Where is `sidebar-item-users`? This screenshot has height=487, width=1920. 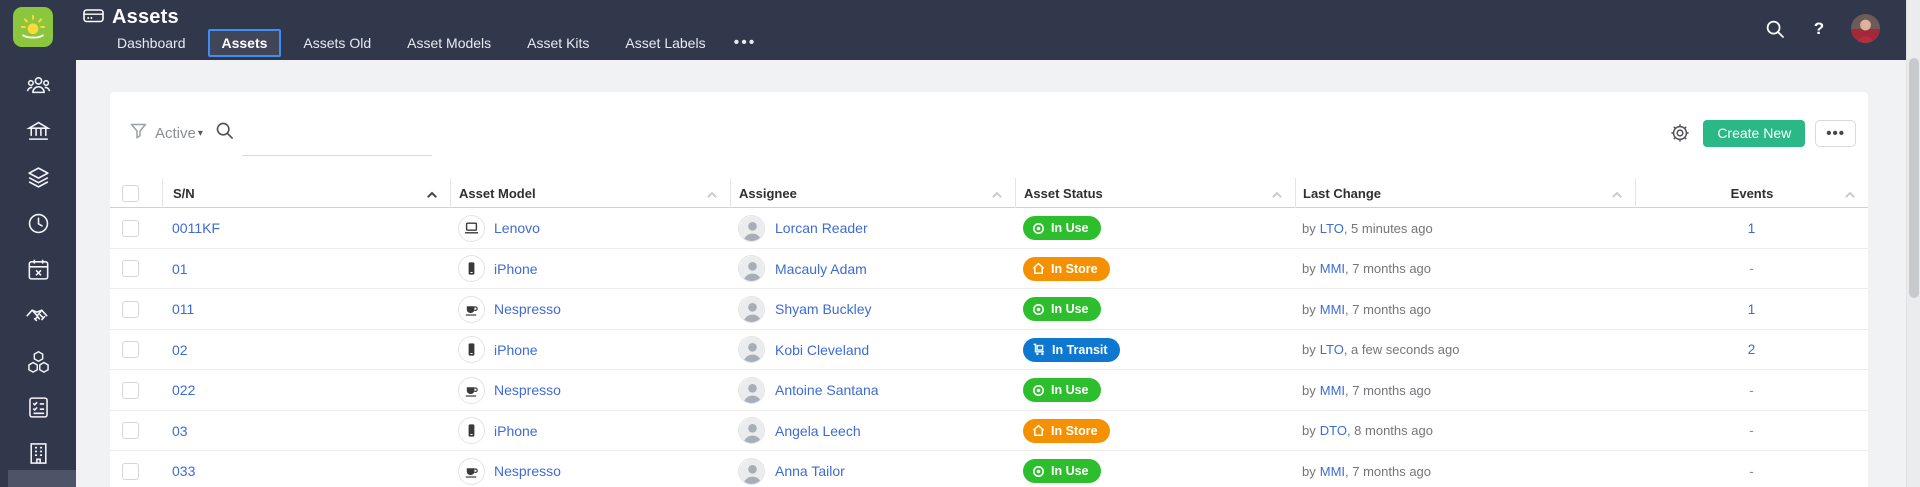
sidebar-item-users is located at coordinates (38, 85).